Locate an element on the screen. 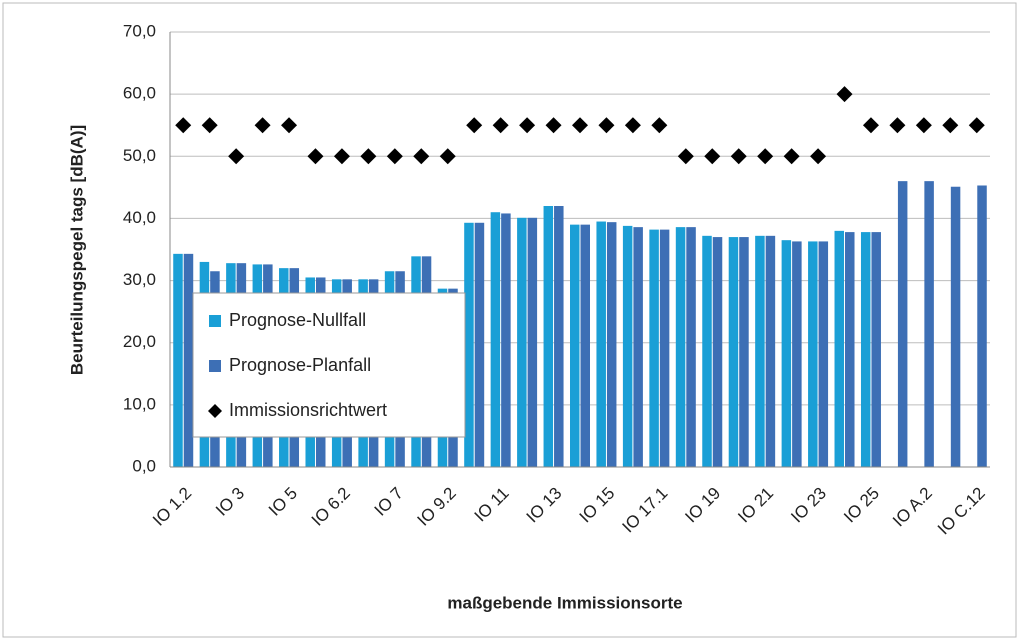 Image resolution: width=1020 pixels, height=641 pixels. y-axis-label: Beurteilungspegel tags [dB(A)] is located at coordinates (76, 250).